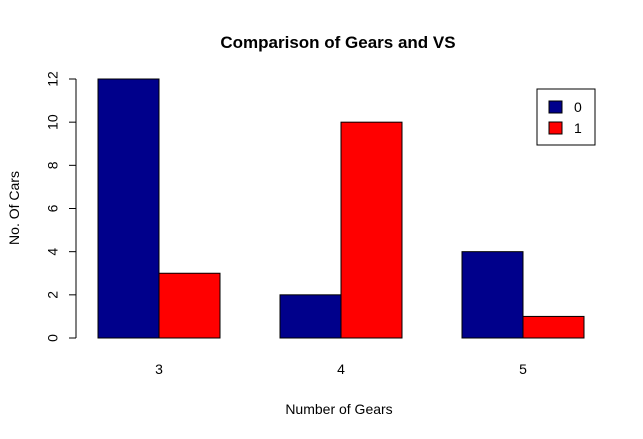 The image size is (643, 439). Describe the element at coordinates (578, 107) in the screenshot. I see `legend-label: 0` at that location.